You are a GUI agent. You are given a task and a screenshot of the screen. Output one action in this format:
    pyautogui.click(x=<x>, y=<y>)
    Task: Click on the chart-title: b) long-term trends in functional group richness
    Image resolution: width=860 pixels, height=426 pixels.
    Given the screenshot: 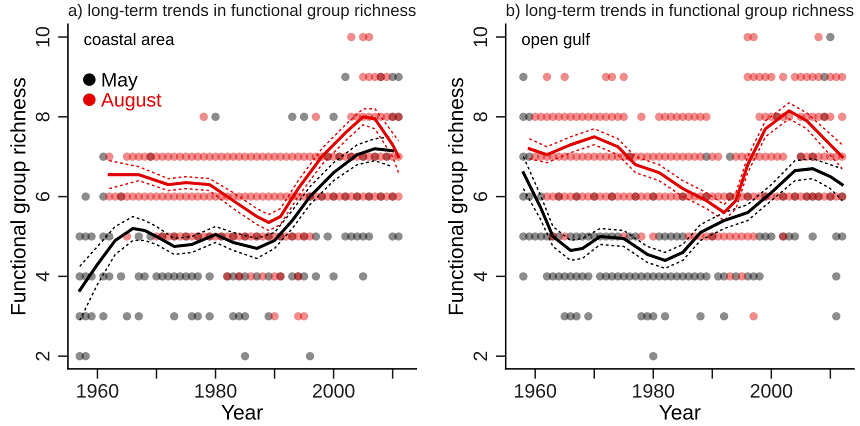 What is the action you would take?
    pyautogui.click(x=680, y=12)
    